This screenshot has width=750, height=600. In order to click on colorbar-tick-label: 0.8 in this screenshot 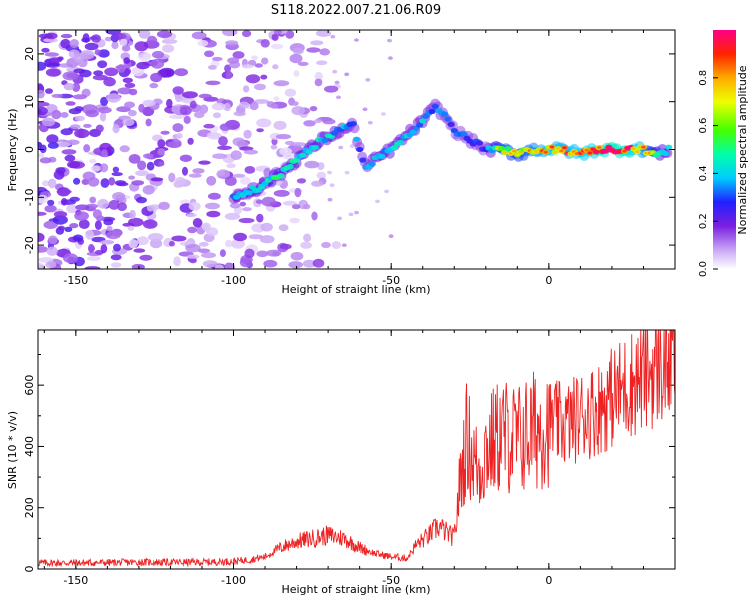, I will do `click(703, 78)`.